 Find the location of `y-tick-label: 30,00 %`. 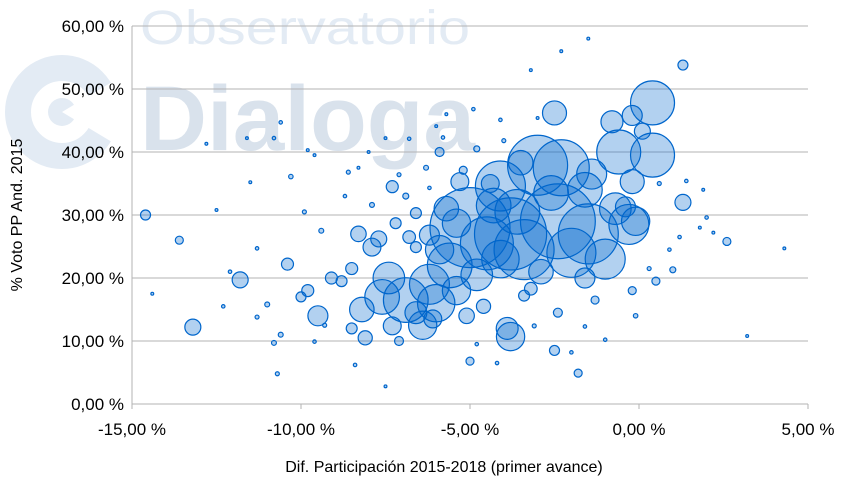

y-tick-label: 30,00 % is located at coordinates (93, 215).